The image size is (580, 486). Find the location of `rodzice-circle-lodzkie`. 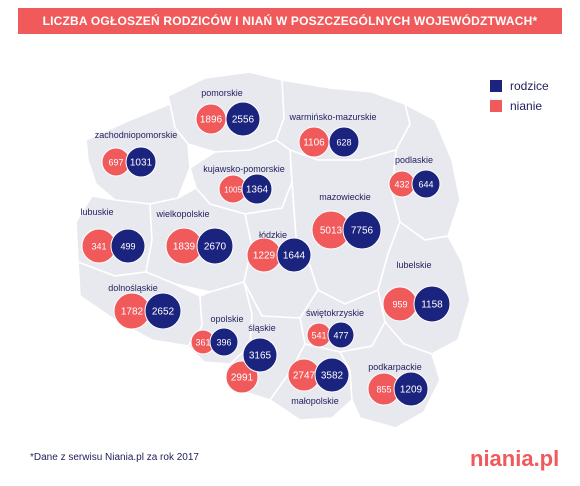

rodzice-circle-lodzkie is located at coordinates (294, 255).